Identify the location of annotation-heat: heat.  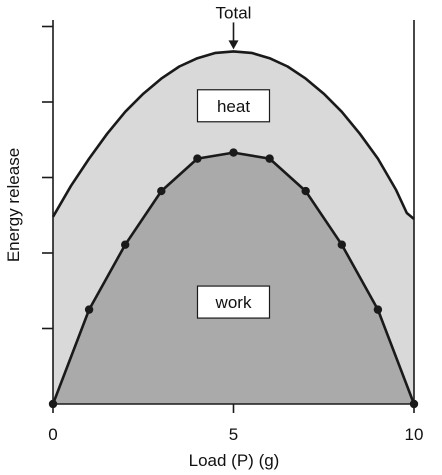
(233, 106).